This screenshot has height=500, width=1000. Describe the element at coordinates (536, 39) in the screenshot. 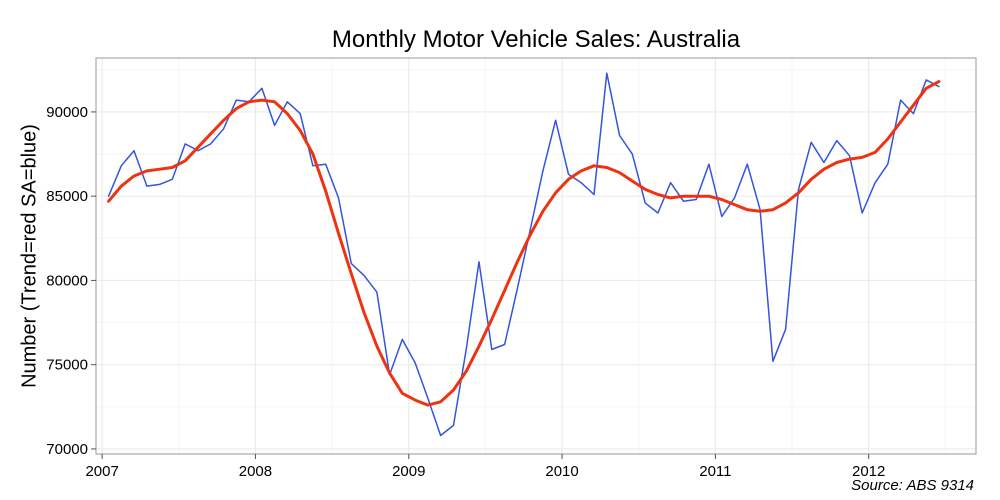

I see `chart-title: Monthly Motor Vehicle Sales: Australia` at that location.